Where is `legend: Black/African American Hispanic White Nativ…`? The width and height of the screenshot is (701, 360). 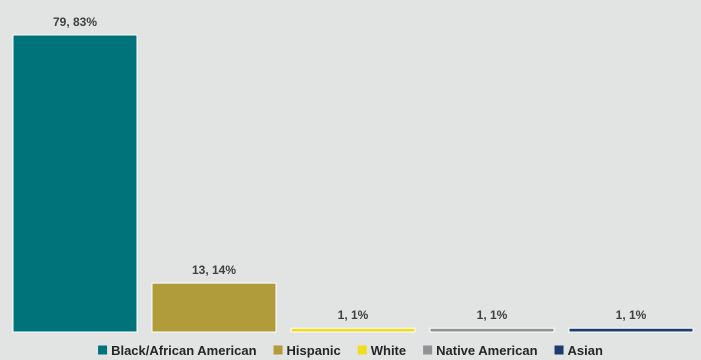 legend: Black/African American Hispanic White Nativ… is located at coordinates (350, 350).